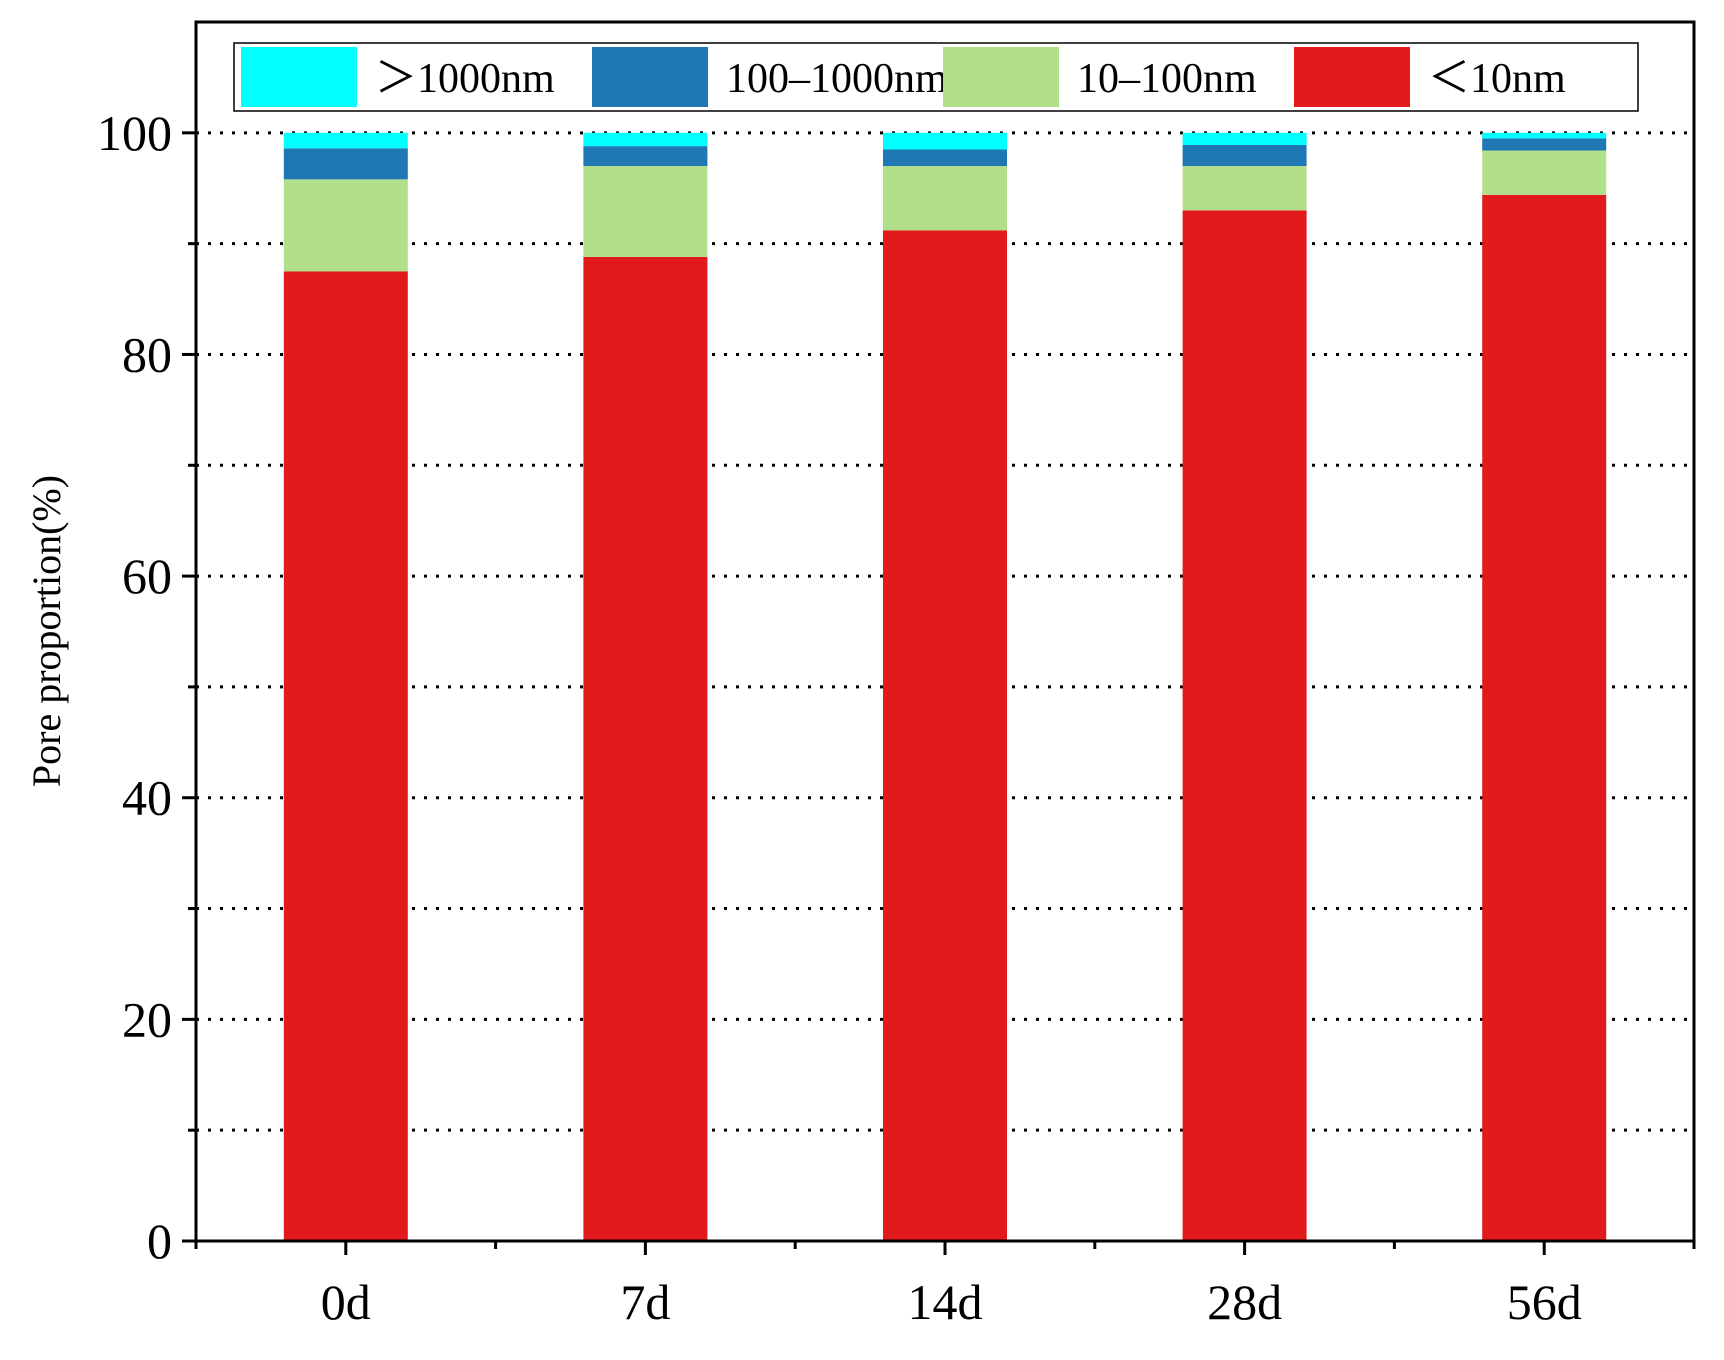 This screenshot has width=1724, height=1360. I want to click on legend-label: 10–100nm, so click(1167, 79).